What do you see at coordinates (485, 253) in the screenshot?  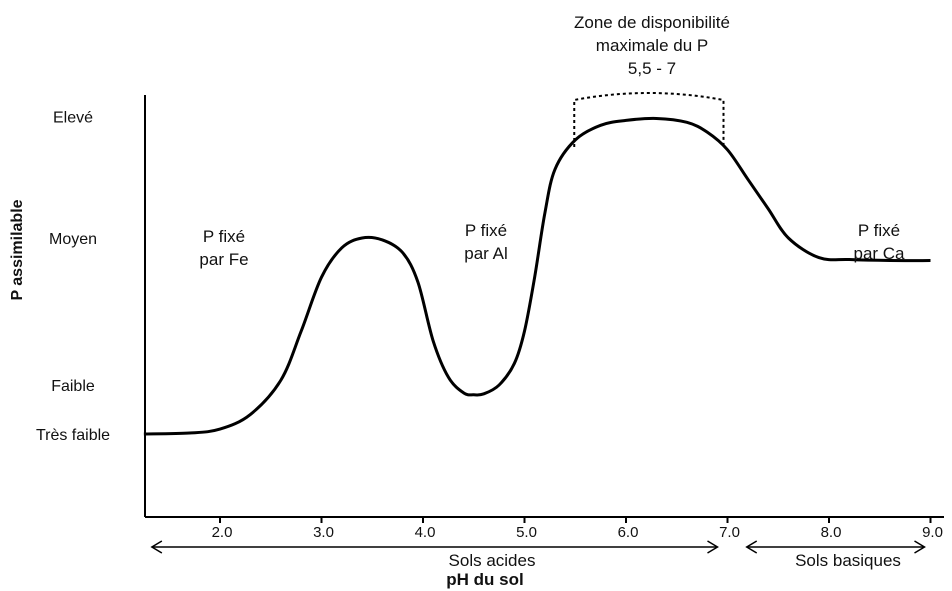 I see `annotation-al-line: par Al` at bounding box center [485, 253].